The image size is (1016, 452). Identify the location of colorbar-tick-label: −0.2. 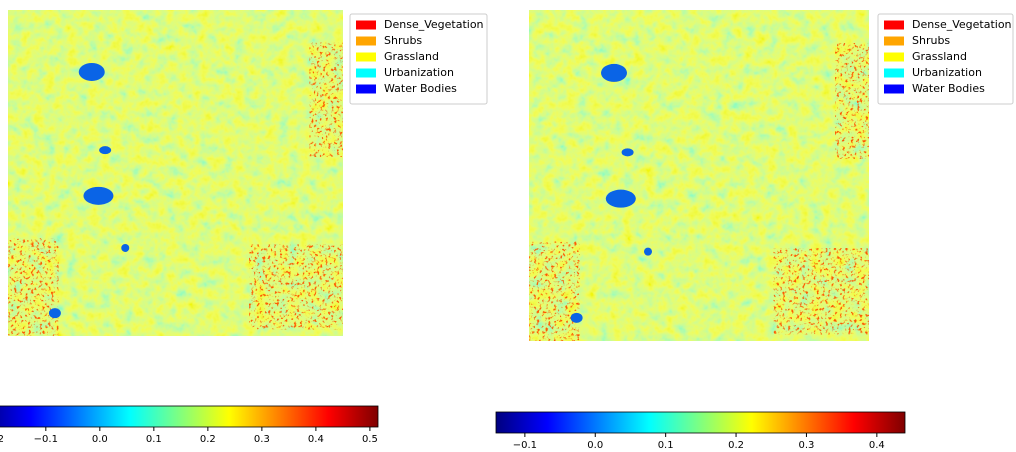
(2, 439).